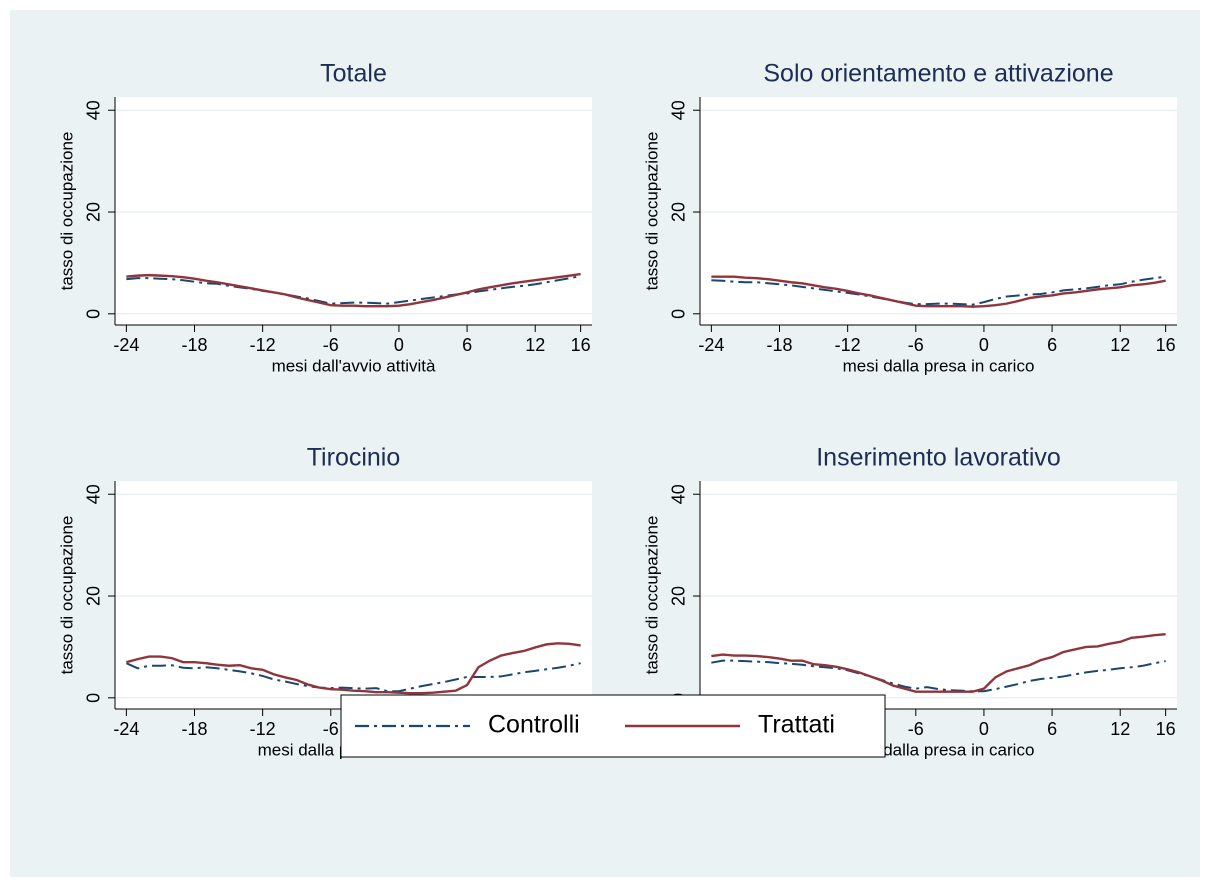  What do you see at coordinates (354, 458) in the screenshot?
I see `chart-title: Tirocinio` at bounding box center [354, 458].